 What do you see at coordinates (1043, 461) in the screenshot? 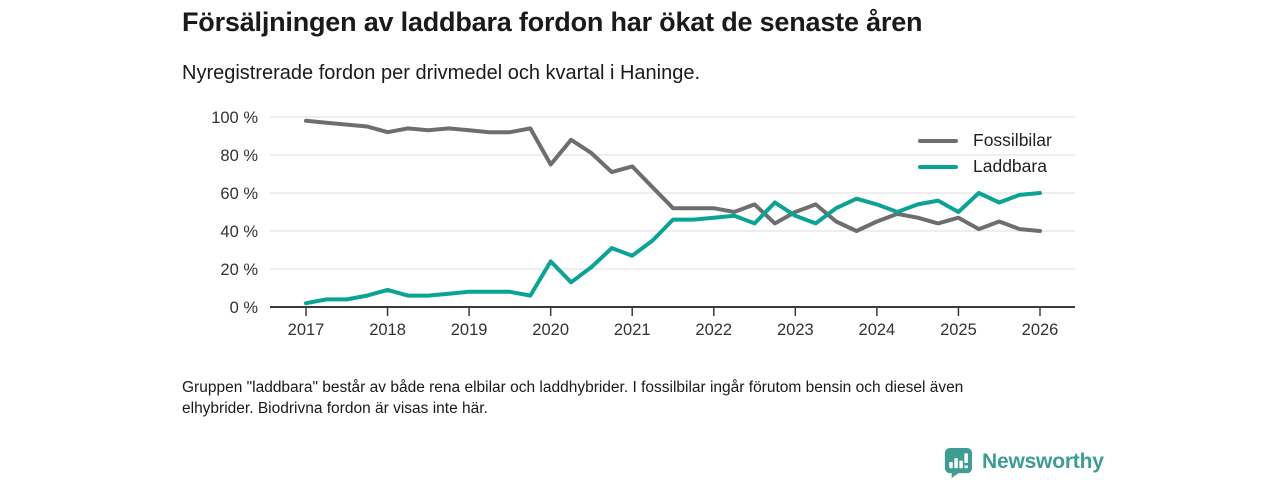
I see `newsworthy-wordmark: Newsworthy` at bounding box center [1043, 461].